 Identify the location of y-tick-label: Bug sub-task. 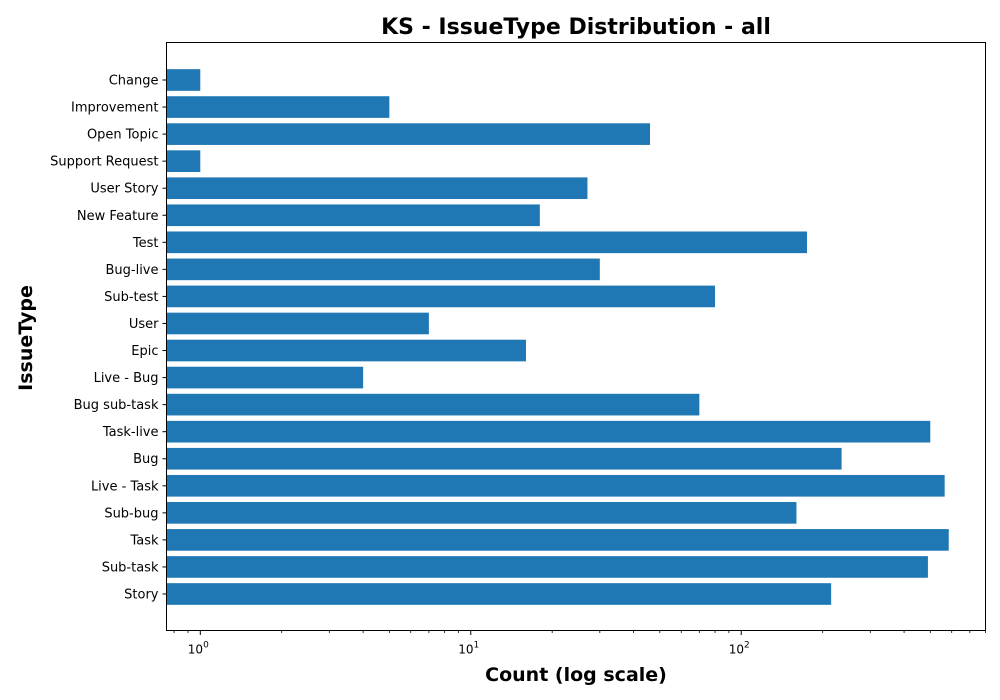
(116, 405).